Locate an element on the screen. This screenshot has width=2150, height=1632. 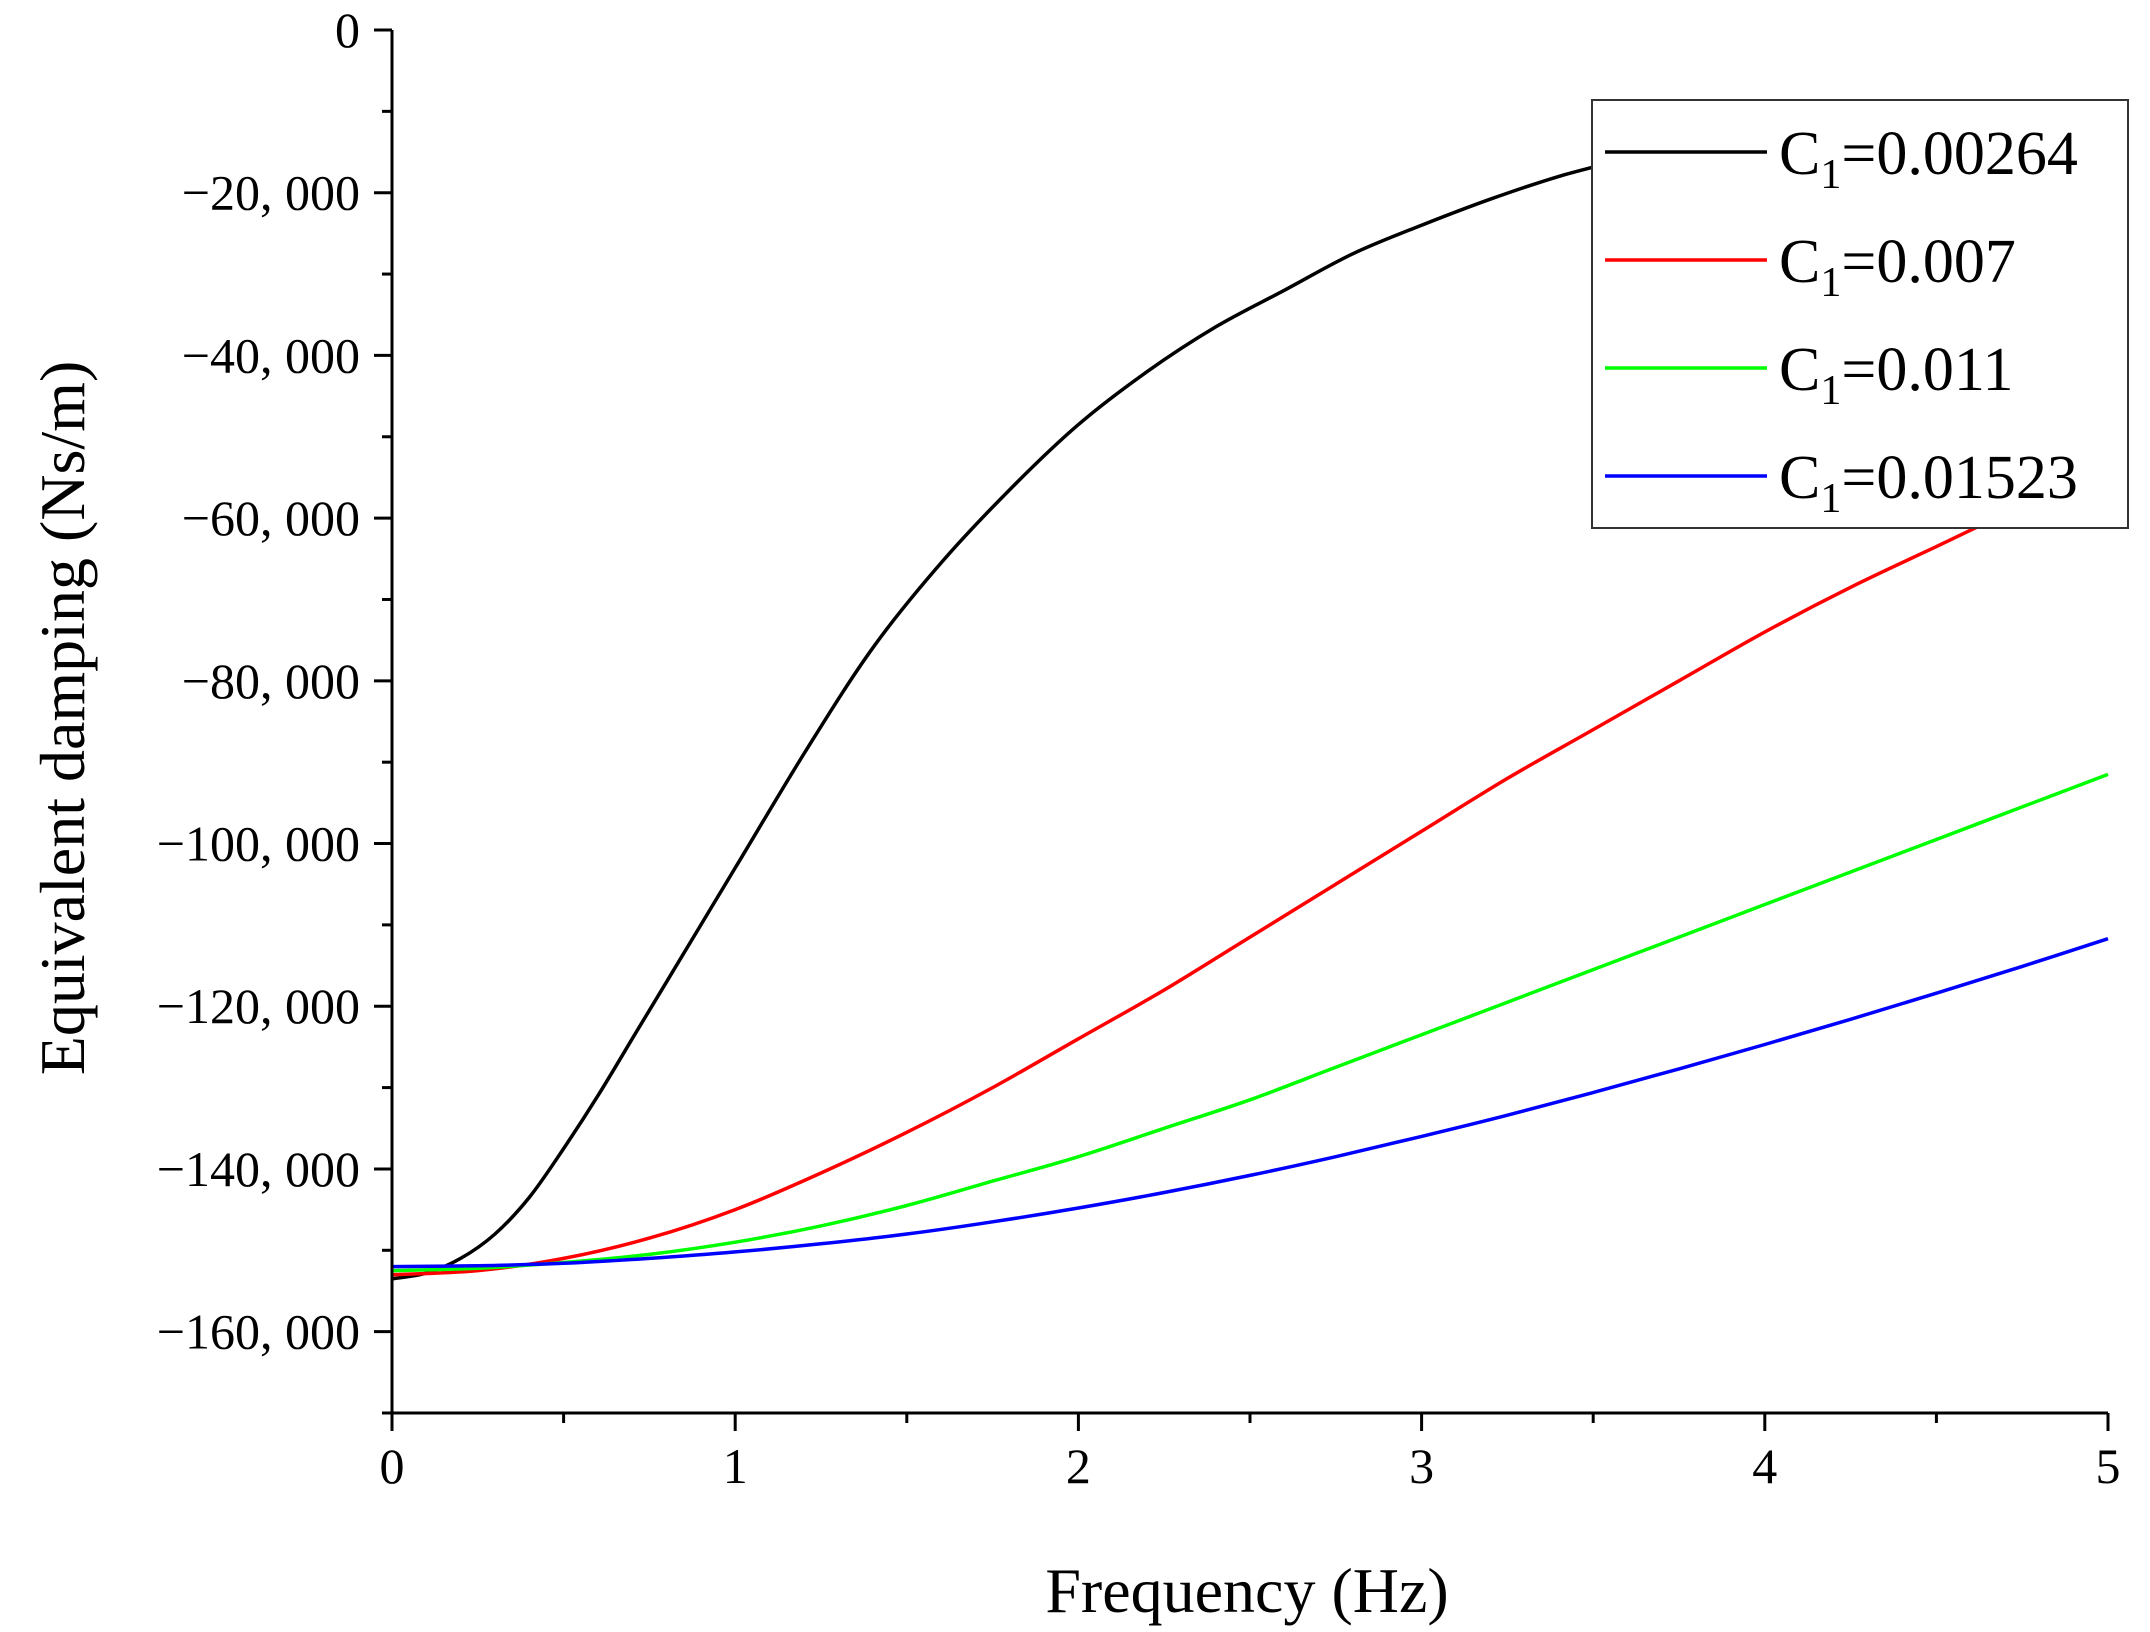
y-tick-label: −120, 000 is located at coordinates (258, 1006).